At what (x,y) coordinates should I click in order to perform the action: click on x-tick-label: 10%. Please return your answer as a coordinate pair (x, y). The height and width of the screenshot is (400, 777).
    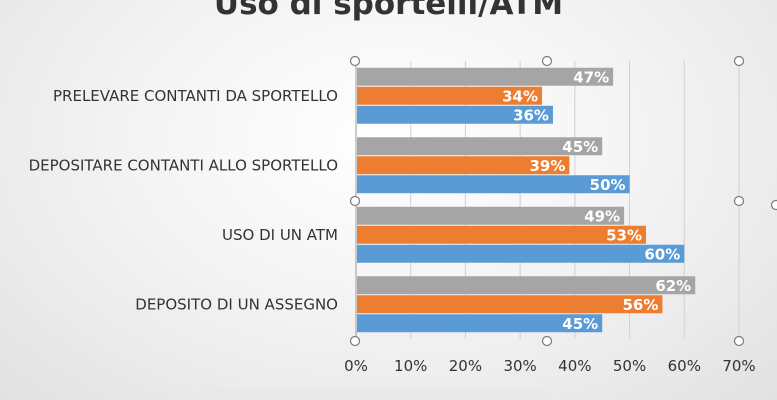
    Looking at the image, I should click on (410, 366).